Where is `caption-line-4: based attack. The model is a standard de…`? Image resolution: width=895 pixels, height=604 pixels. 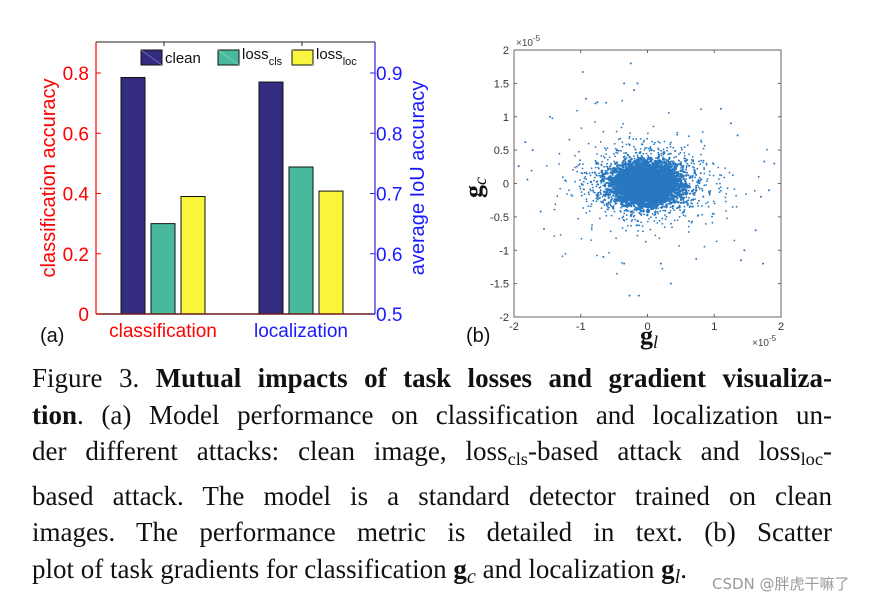 caption-line-4: based attack. The model is a standard de… is located at coordinates (432, 495).